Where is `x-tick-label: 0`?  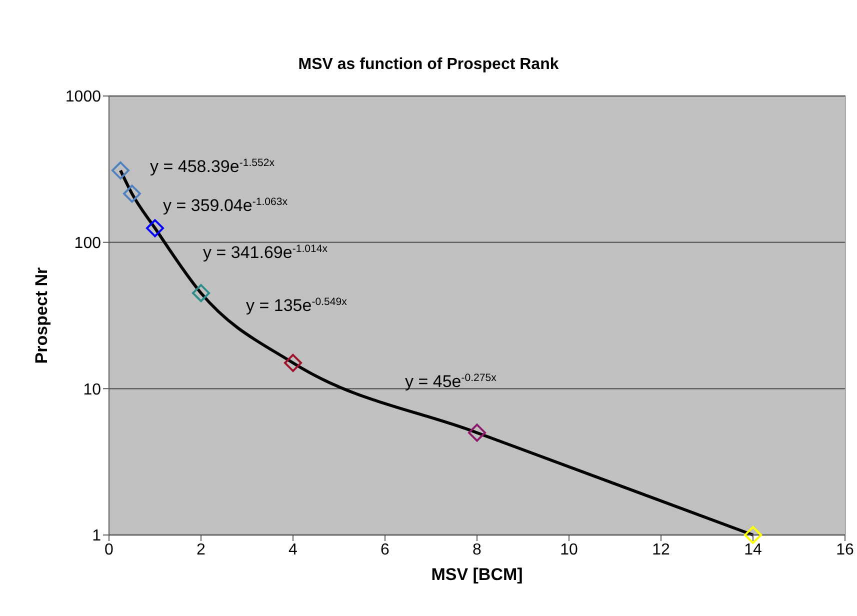
x-tick-label: 0 is located at coordinates (109, 549).